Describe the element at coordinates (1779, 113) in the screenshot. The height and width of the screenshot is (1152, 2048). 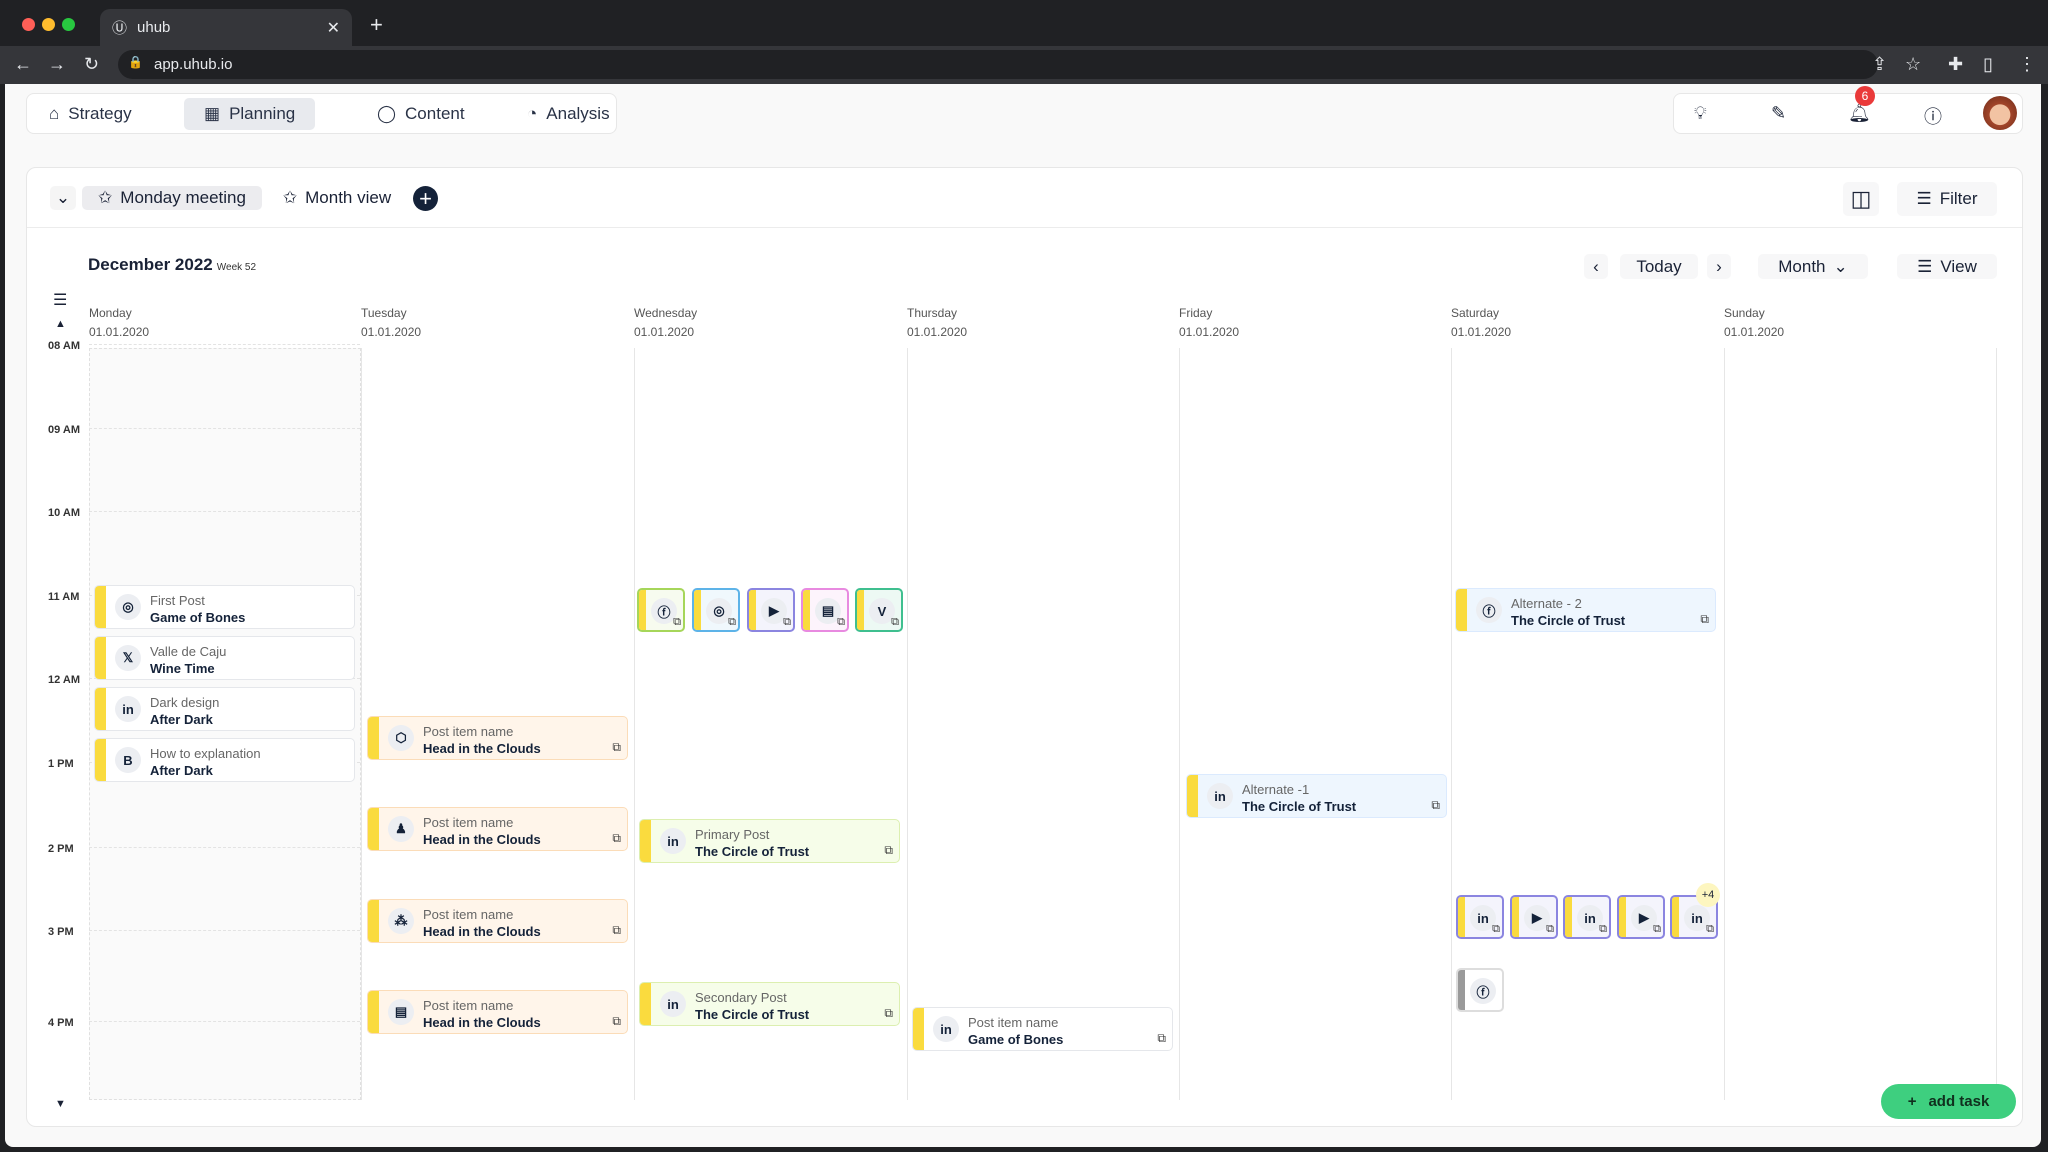
I see `notes-icon: ✎` at that location.